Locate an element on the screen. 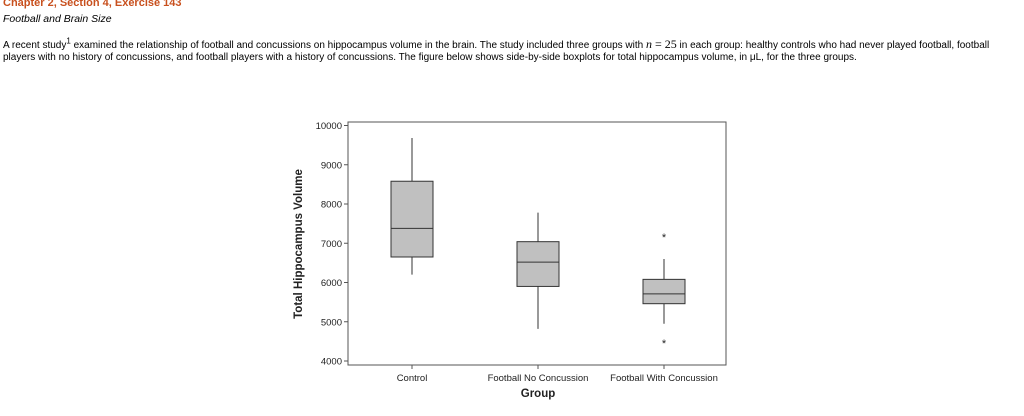 The width and height of the screenshot is (1024, 416). outlier-3-2: * is located at coordinates (664, 344).